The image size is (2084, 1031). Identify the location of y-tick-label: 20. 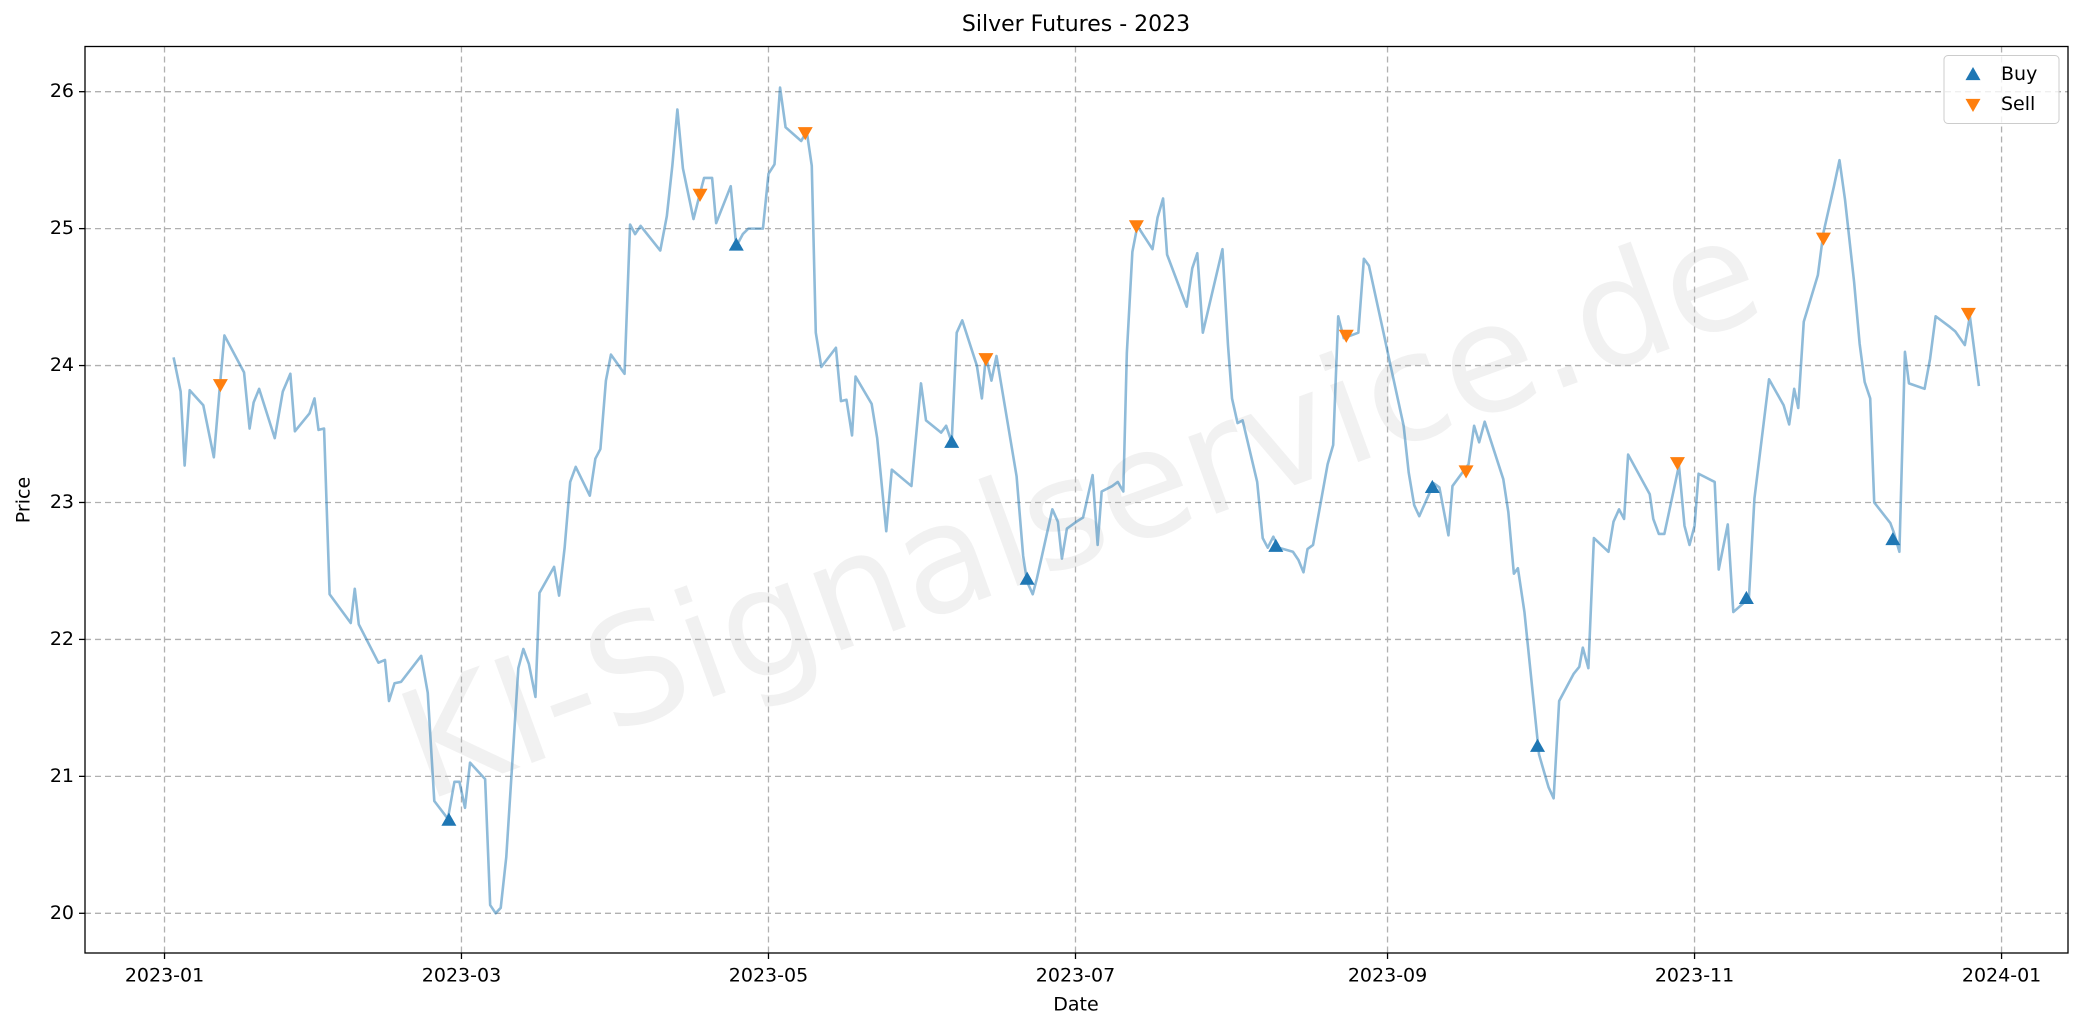
(62, 913).